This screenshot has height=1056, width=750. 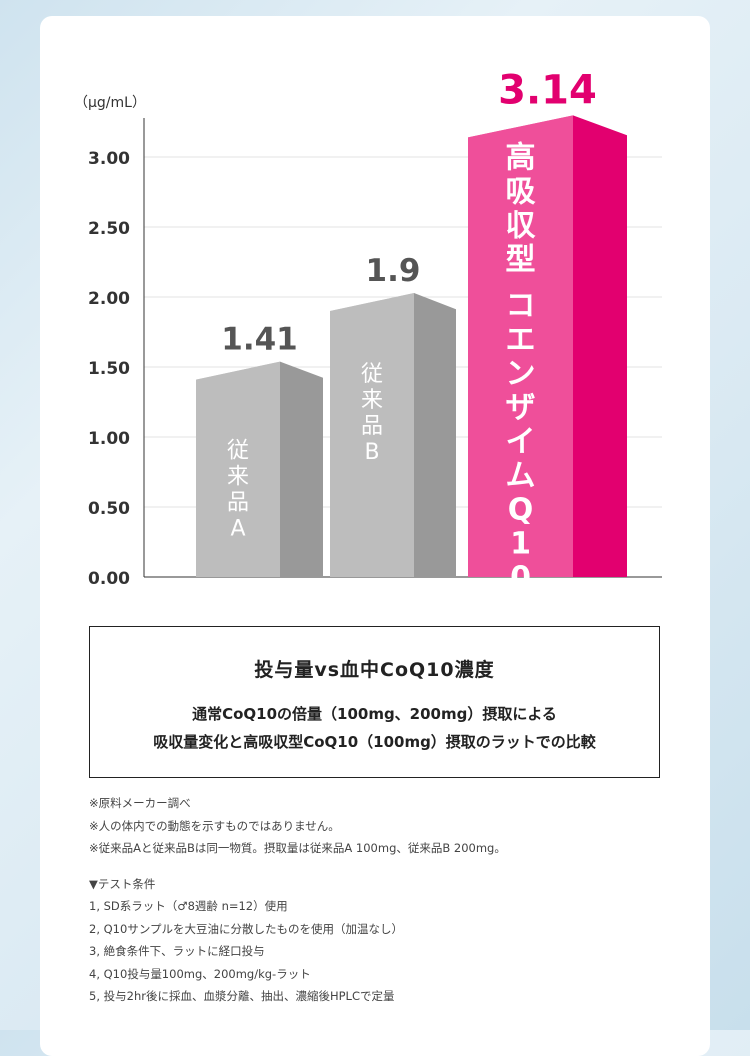 What do you see at coordinates (520, 577) in the screenshot?
I see `category-label-char: 0` at bounding box center [520, 577].